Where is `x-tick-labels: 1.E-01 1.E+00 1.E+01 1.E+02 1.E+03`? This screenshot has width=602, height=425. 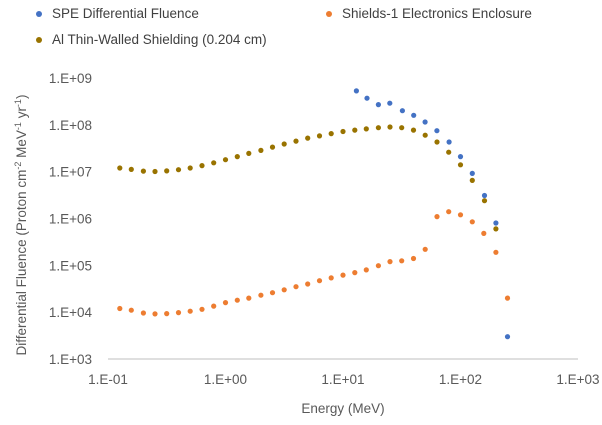 x-tick-labels: 1.E-01 1.E+00 1.E+01 1.E+02 1.E+03 is located at coordinates (343, 379).